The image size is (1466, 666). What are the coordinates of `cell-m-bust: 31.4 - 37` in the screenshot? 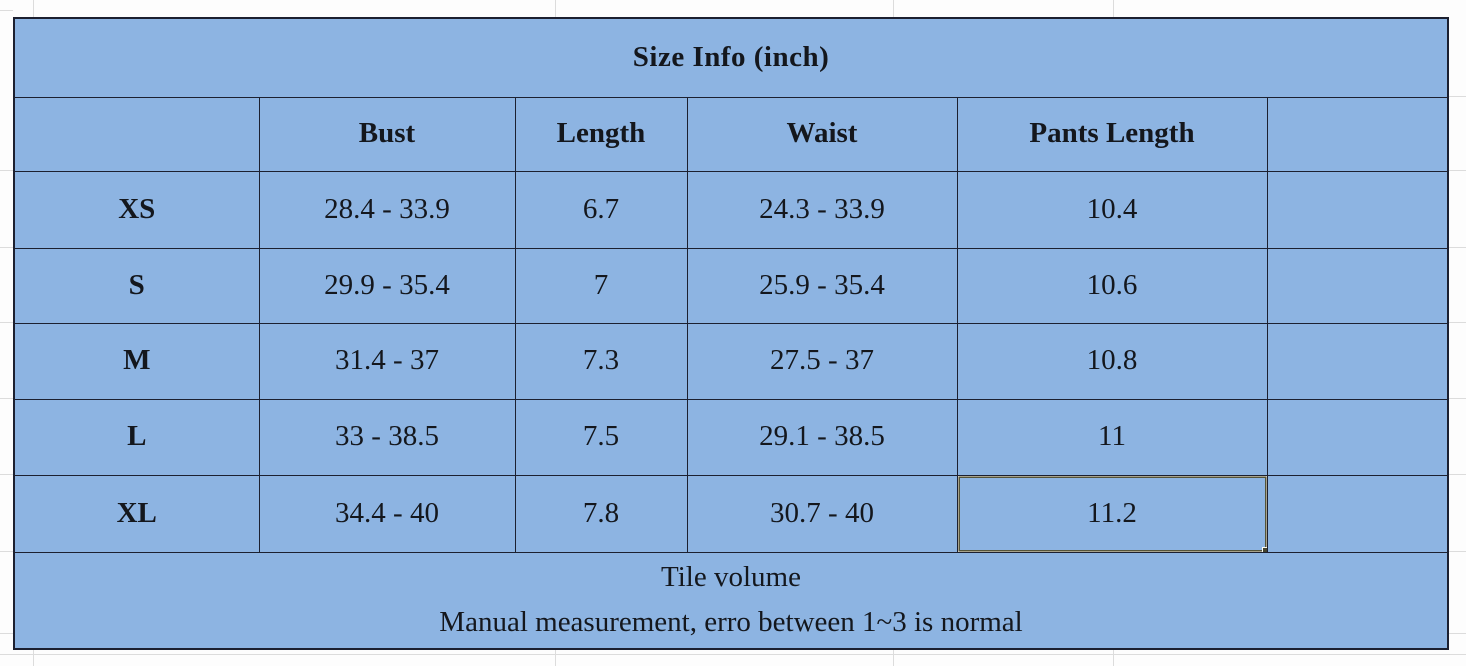 It's located at (387, 361).